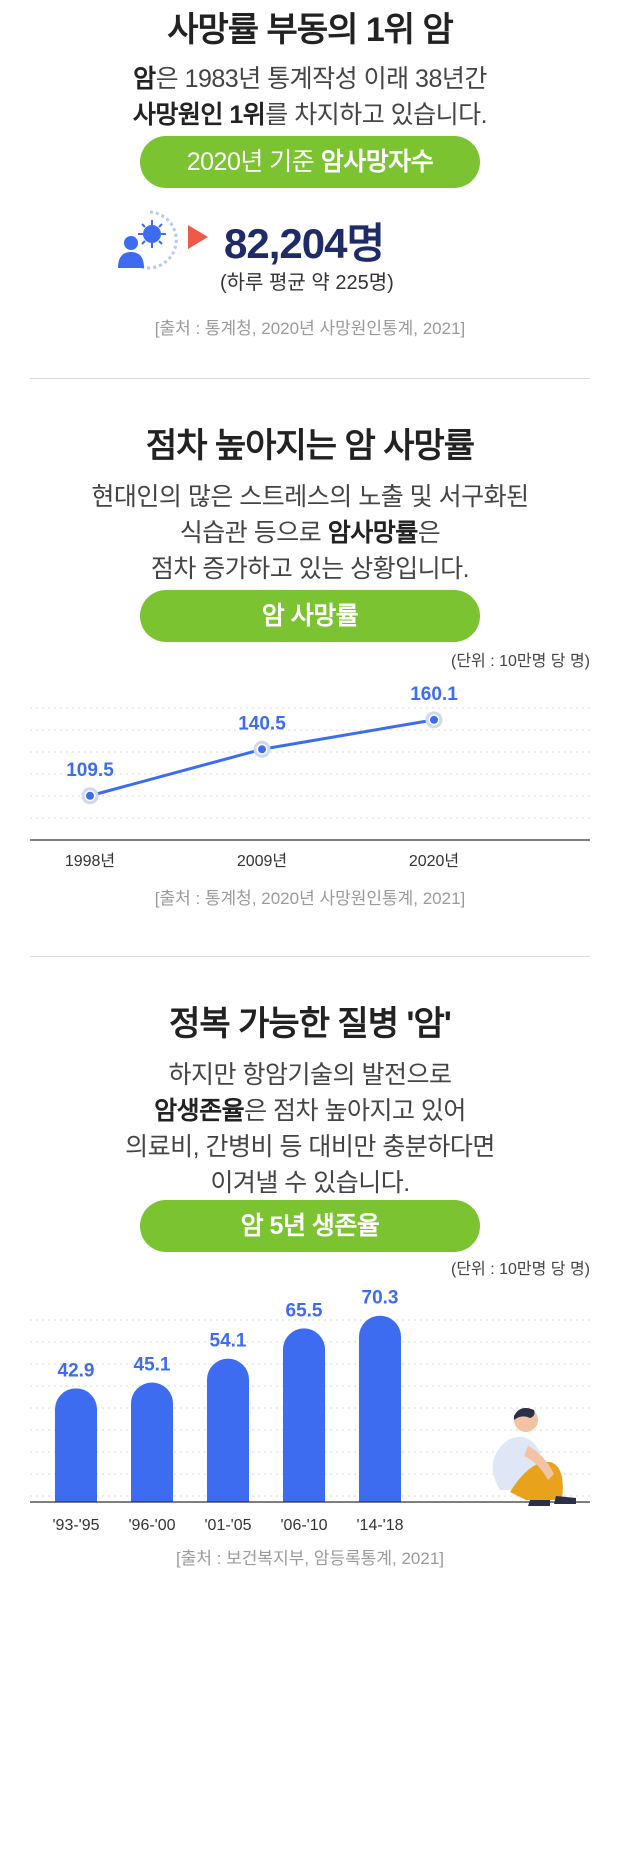 The width and height of the screenshot is (620, 1852). I want to click on x-tick-label: '06-'10, so click(303, 1525).